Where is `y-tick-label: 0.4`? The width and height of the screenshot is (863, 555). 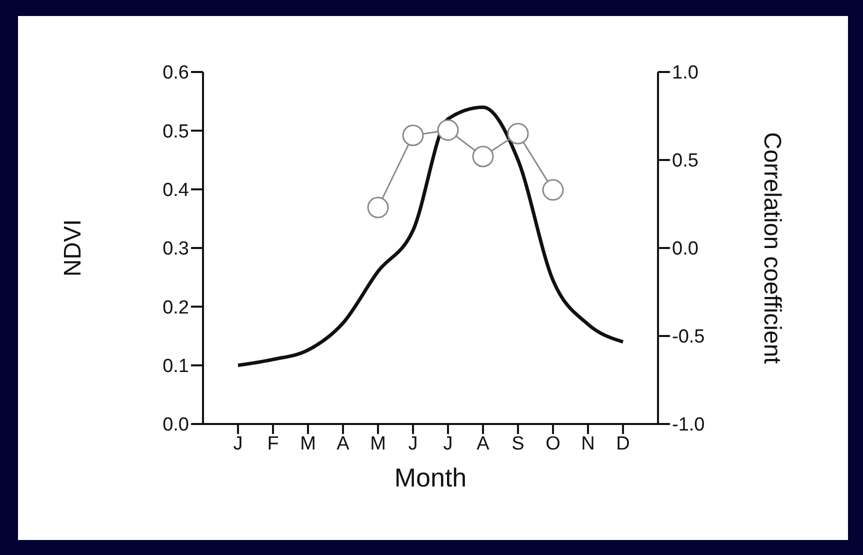 y-tick-label: 0.4 is located at coordinates (176, 191).